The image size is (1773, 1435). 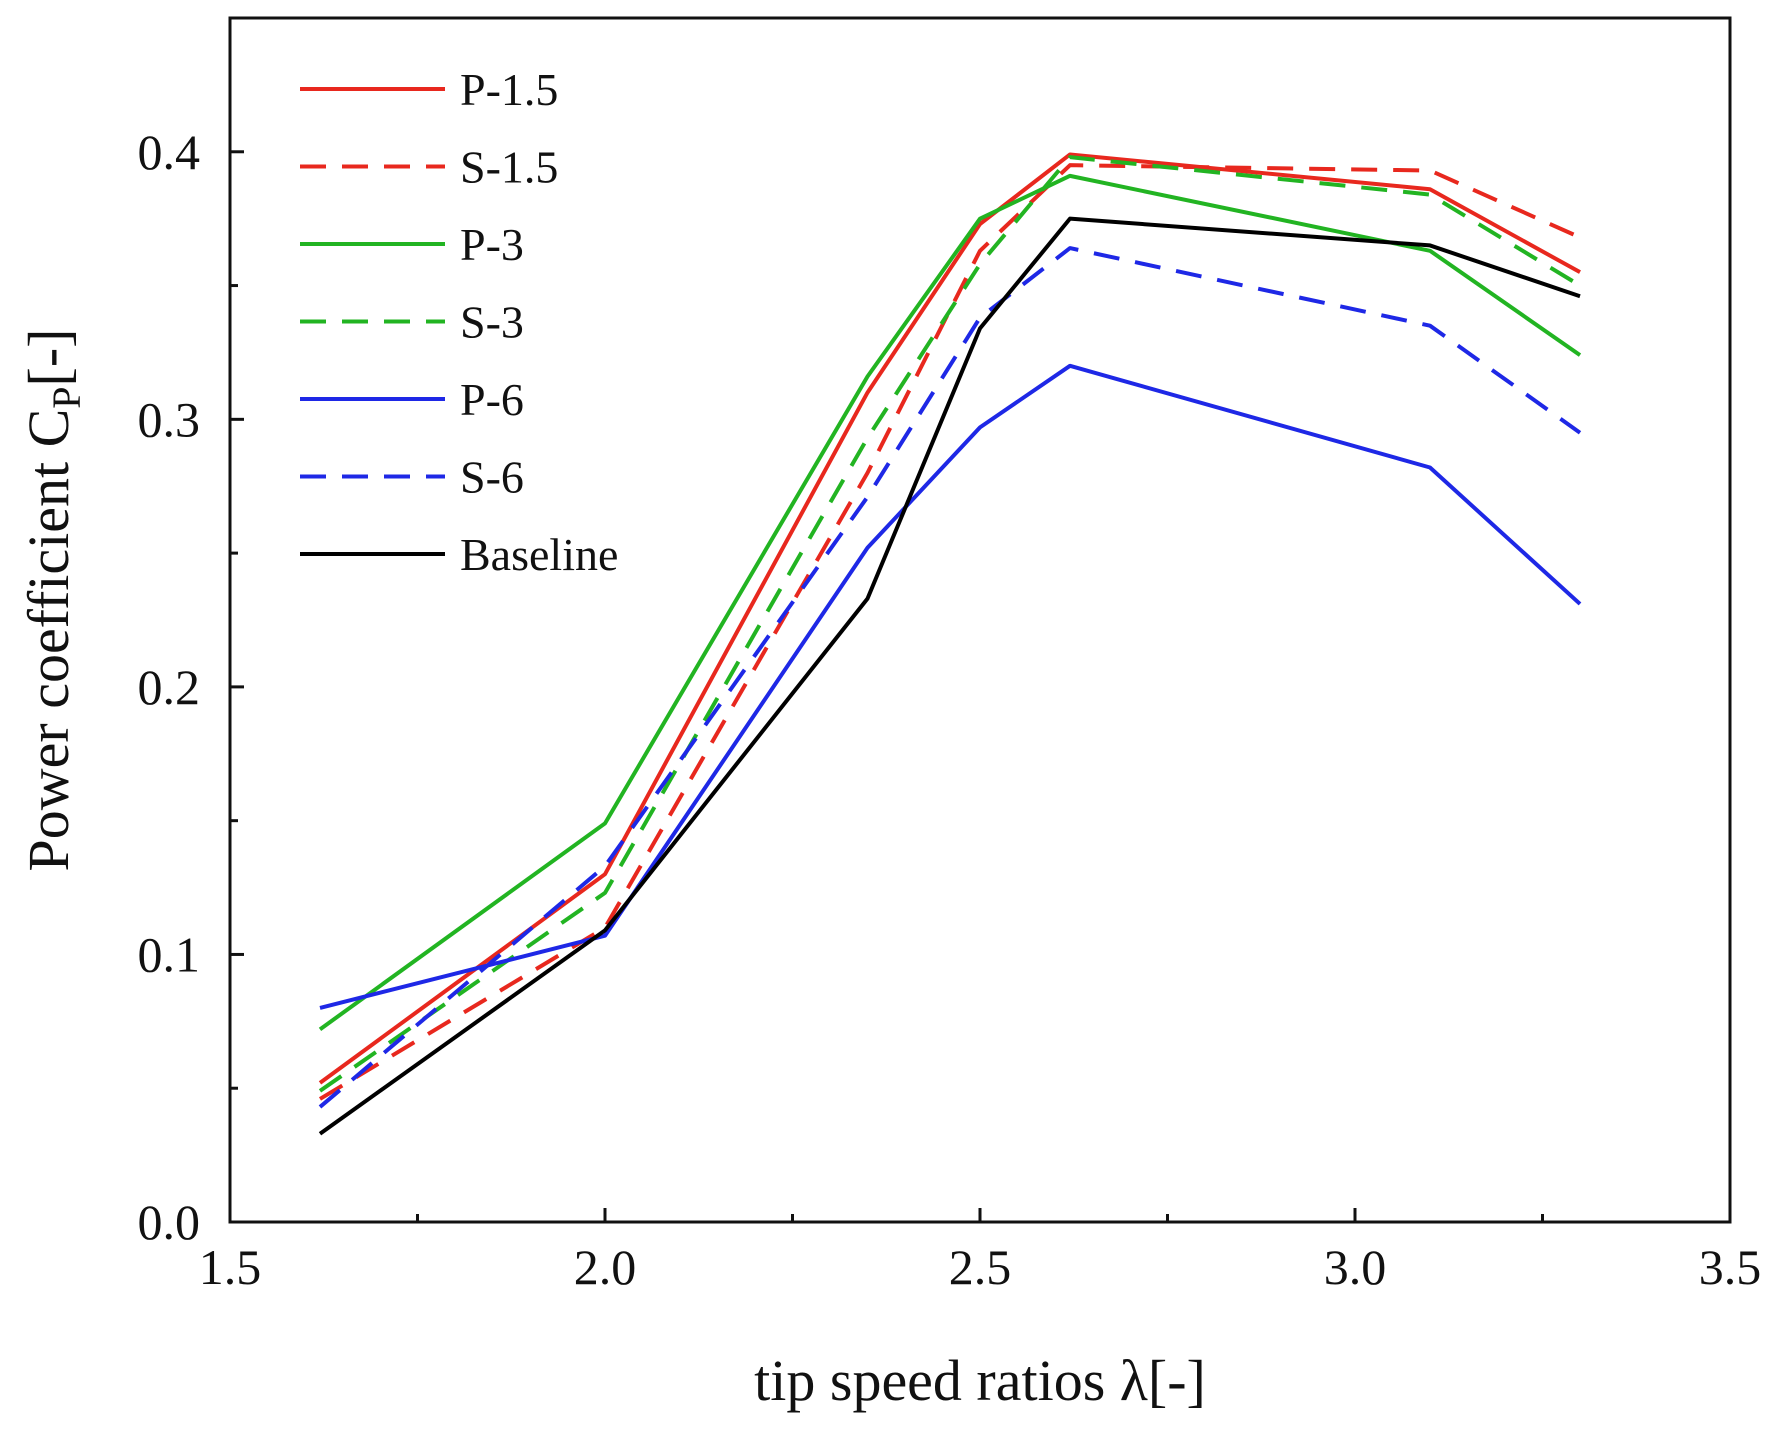 I want to click on x-tick-label: 1.5, so click(x=230, y=1267).